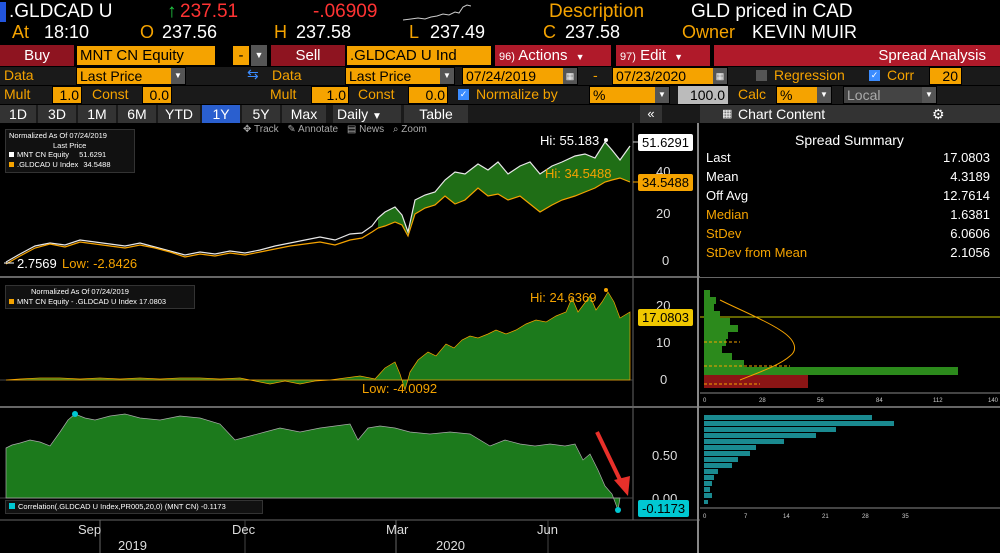  I want to click on normalize-checkbox: ✓, so click(463, 94).